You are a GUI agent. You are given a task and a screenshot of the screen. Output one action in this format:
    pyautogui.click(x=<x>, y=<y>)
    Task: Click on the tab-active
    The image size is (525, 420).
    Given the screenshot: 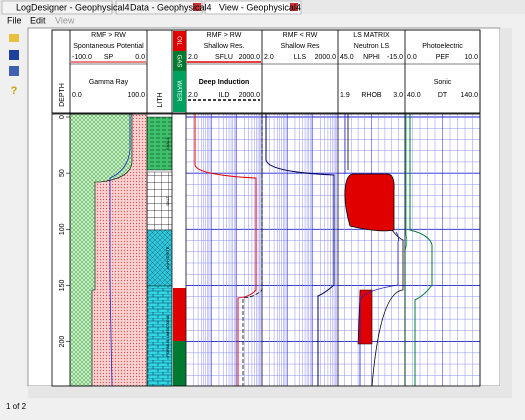 What is the action you would take?
    pyautogui.click(x=253, y=7)
    